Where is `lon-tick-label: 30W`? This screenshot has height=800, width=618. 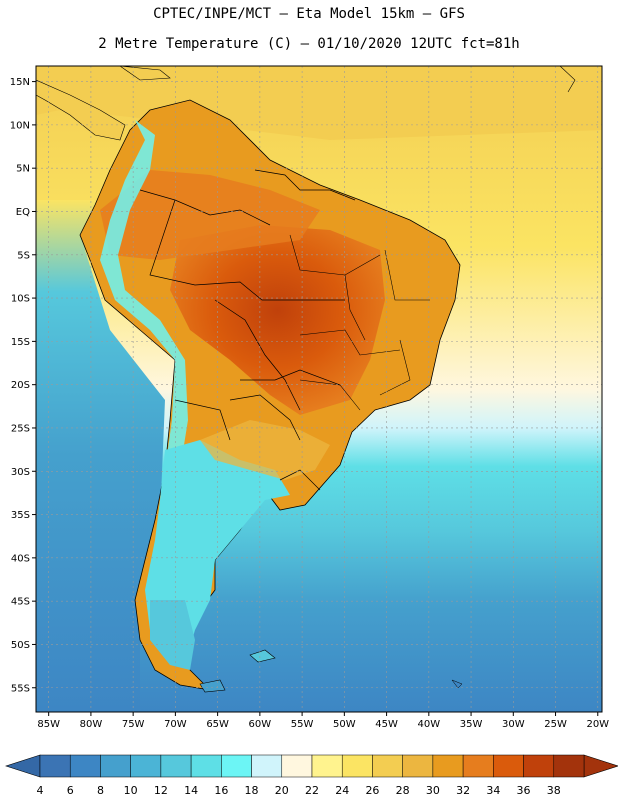
lon-tick-label: 30W is located at coordinates (513, 724).